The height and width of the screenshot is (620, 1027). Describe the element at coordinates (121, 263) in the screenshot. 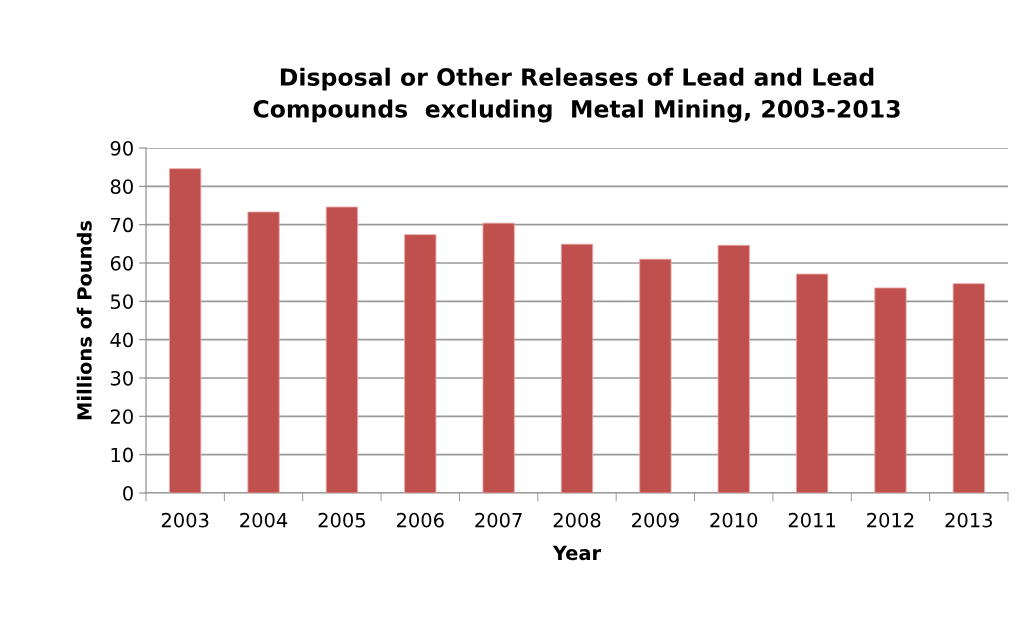

I see `y-tick-label: 60` at that location.